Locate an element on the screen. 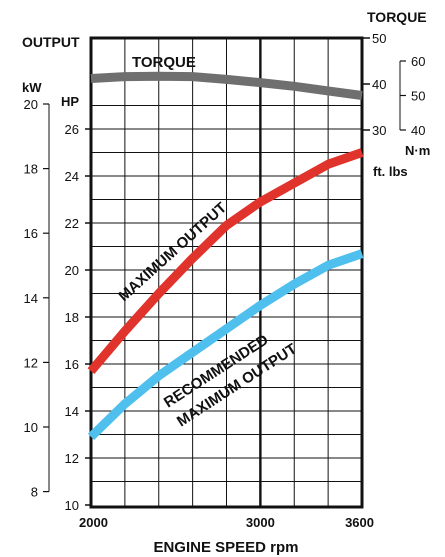 The image size is (445, 557). x-axis-label: ENGINE SPEED rpm is located at coordinates (225, 547).